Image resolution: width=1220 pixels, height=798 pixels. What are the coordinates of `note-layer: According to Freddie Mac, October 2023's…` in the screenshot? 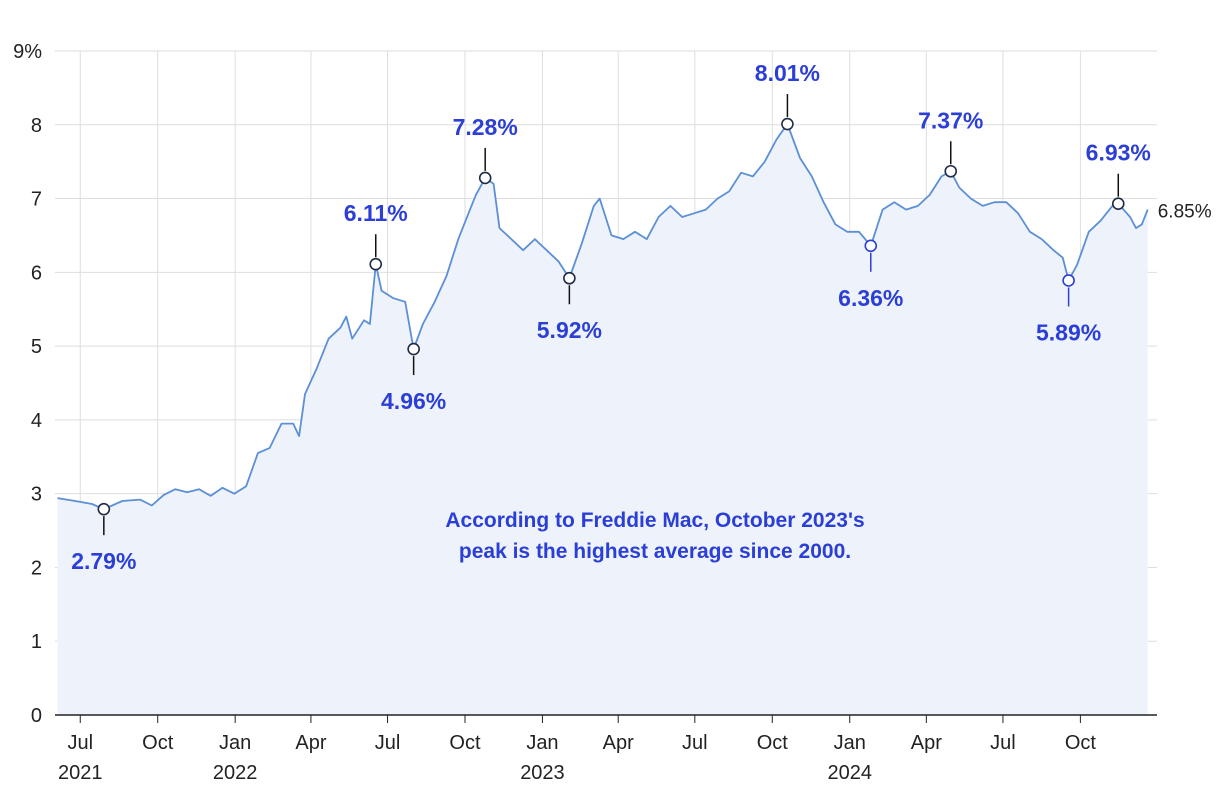 It's located at (654, 536).